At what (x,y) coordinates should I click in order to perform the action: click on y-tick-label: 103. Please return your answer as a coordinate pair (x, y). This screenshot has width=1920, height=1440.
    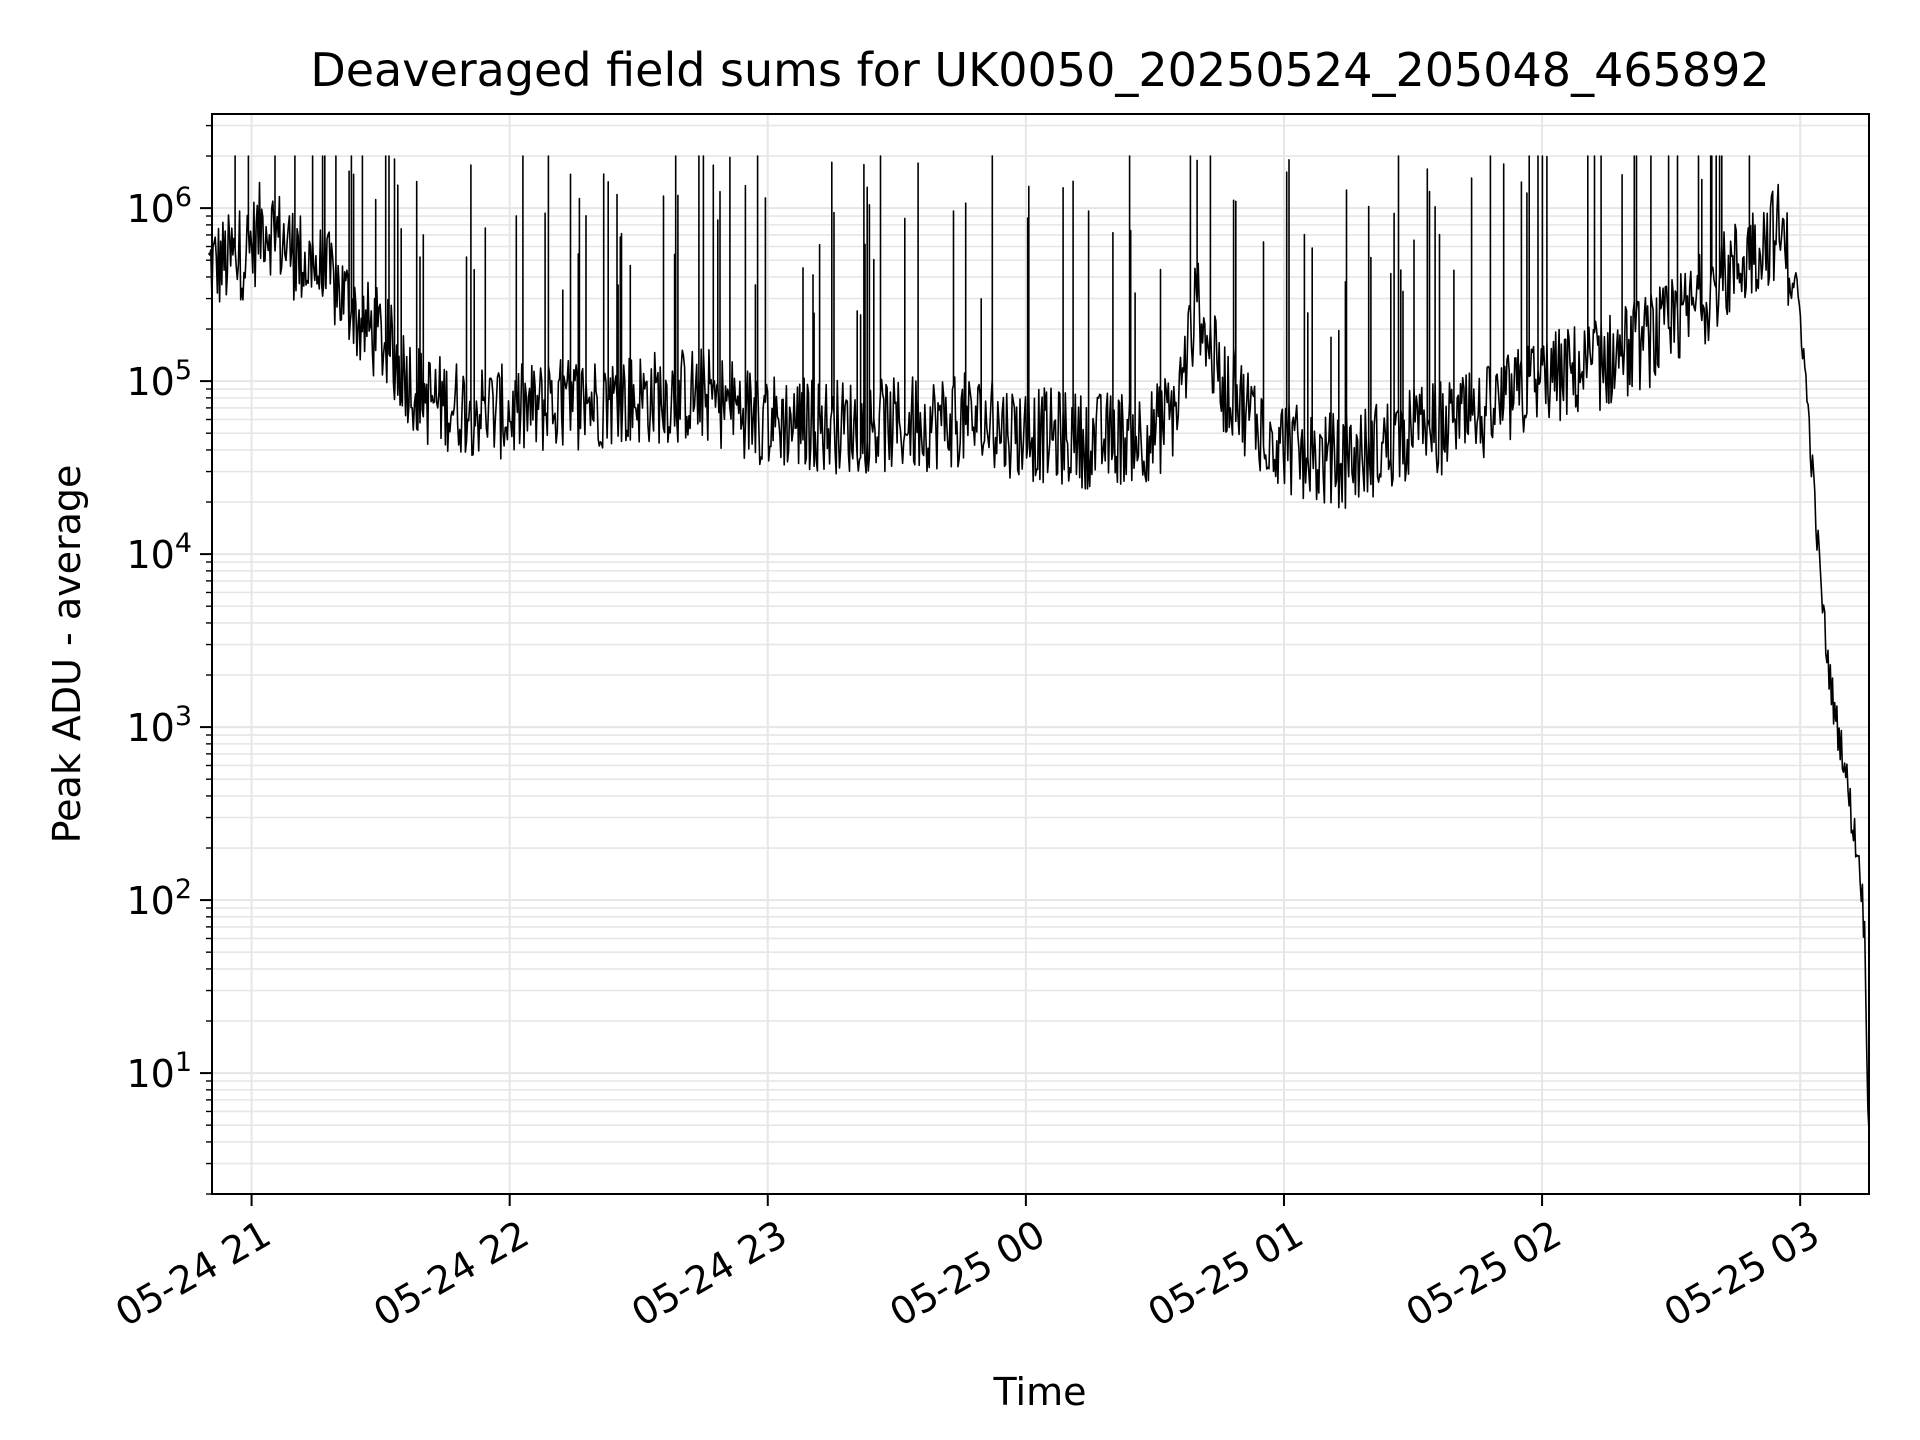
    Looking at the image, I should click on (159, 725).